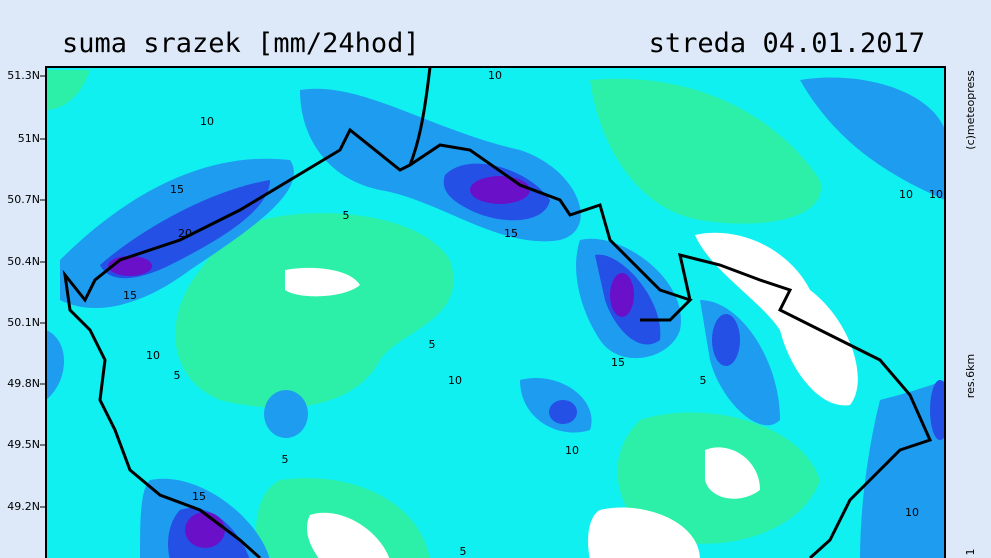 The width and height of the screenshot is (991, 558). Describe the element at coordinates (241, 43) in the screenshot. I see `map-title: suma srazek [mm/24hod]` at that location.